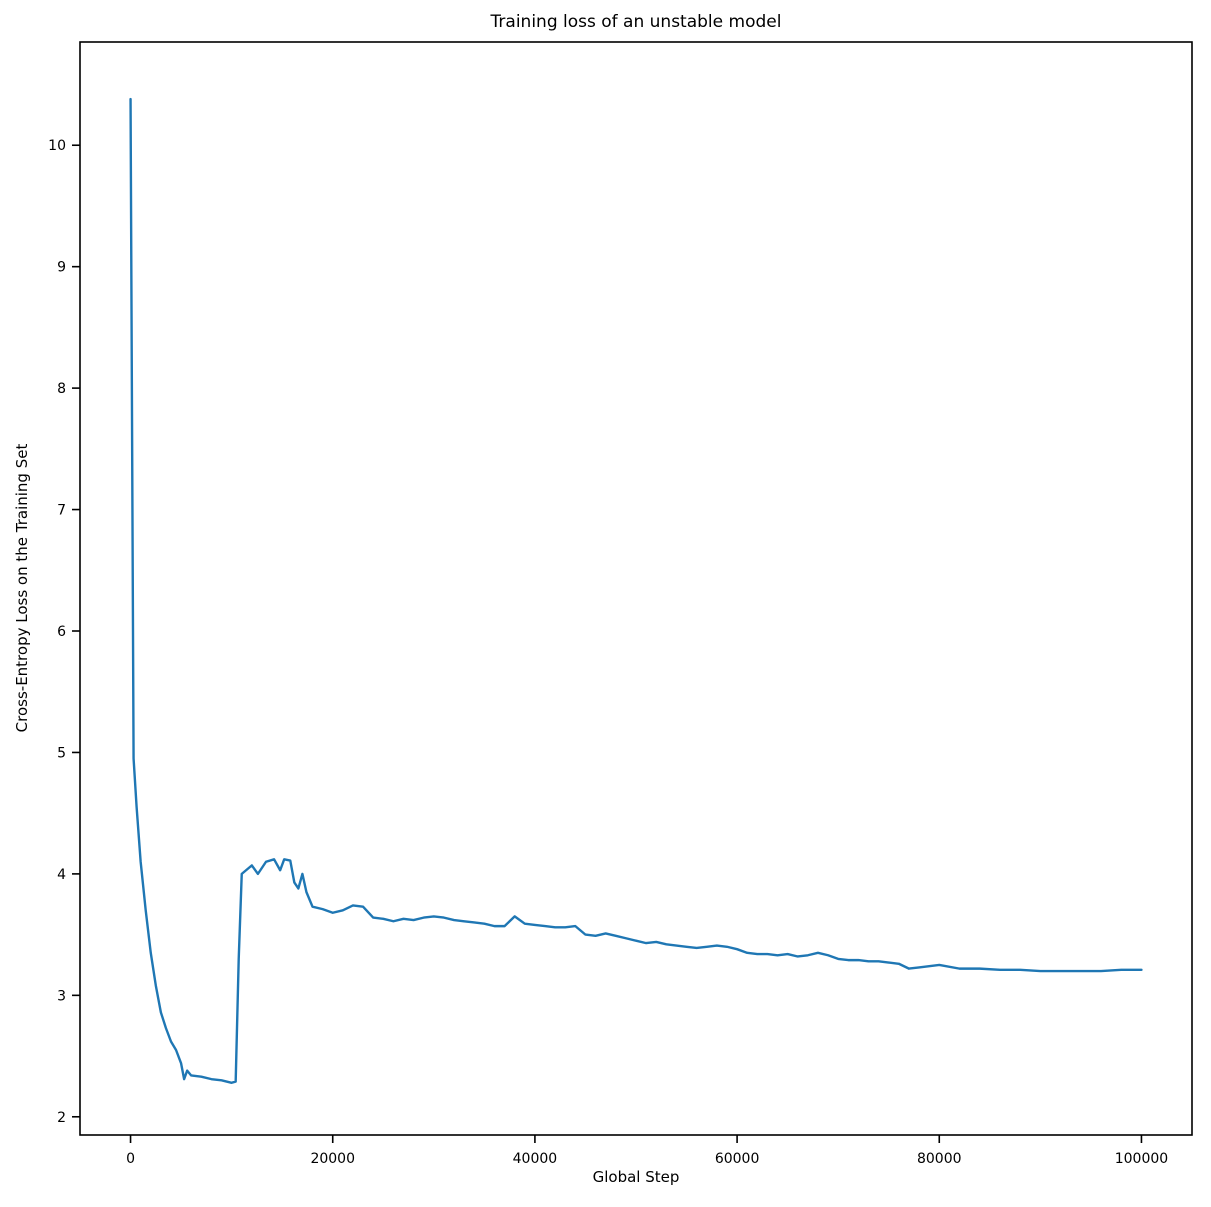 The width and height of the screenshot is (1211, 1207). What do you see at coordinates (332, 1159) in the screenshot?
I see `x-tick-label: 20000` at bounding box center [332, 1159].